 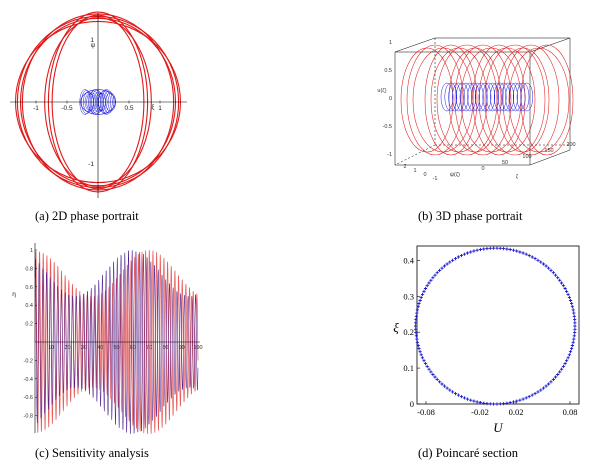 What do you see at coordinates (165, 348) in the screenshot?
I see `chart-c-x-tick: 80` at bounding box center [165, 348].